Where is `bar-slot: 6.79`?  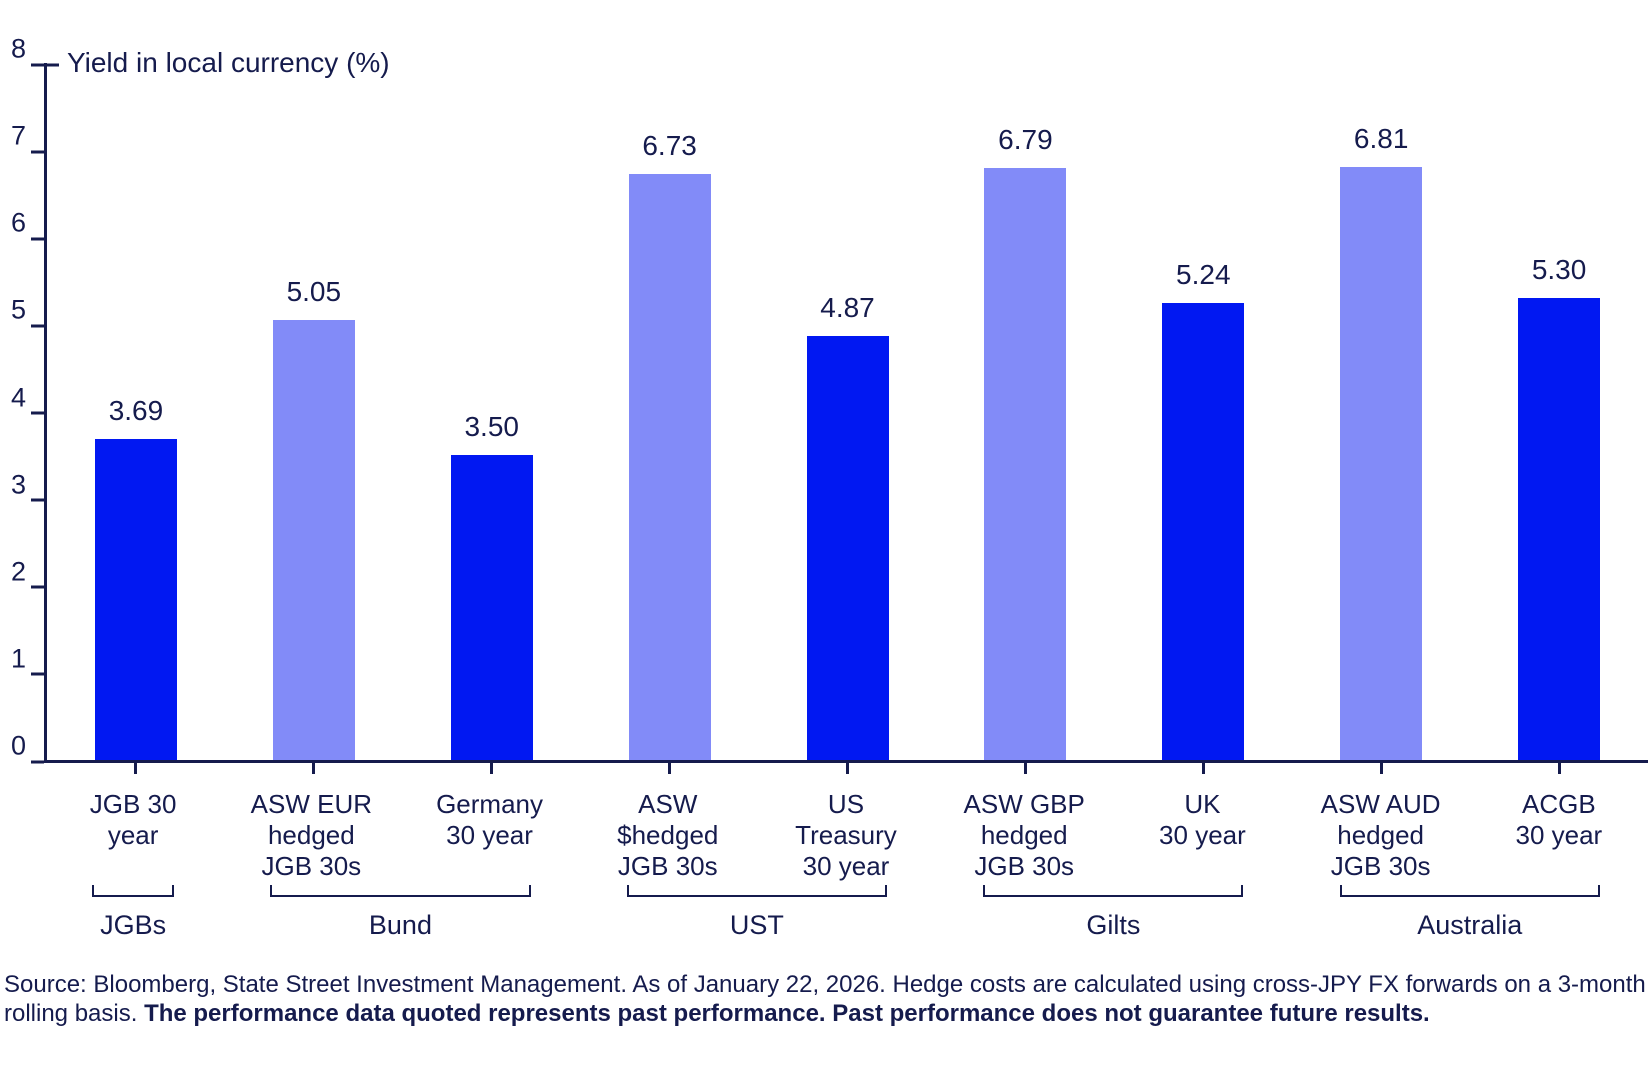
bar-slot: 6.79 is located at coordinates (1025, 418).